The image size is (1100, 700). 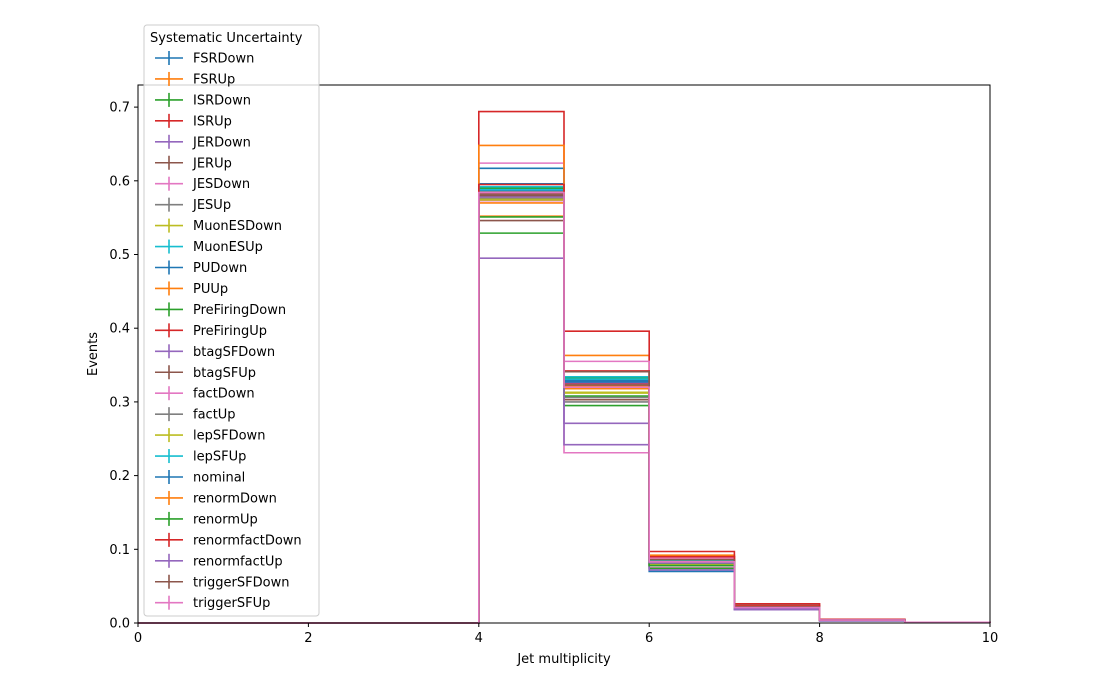 I want to click on legend-entry: FSRDown, so click(x=204, y=59).